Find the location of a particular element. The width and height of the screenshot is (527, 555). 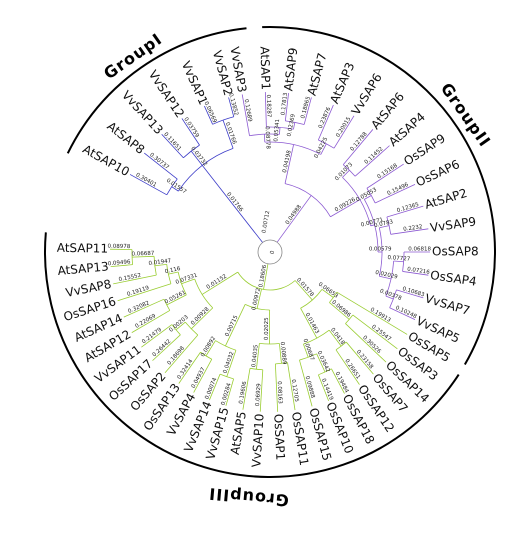

branch-length-atsap1: 0.18287 is located at coordinates (268, 106).